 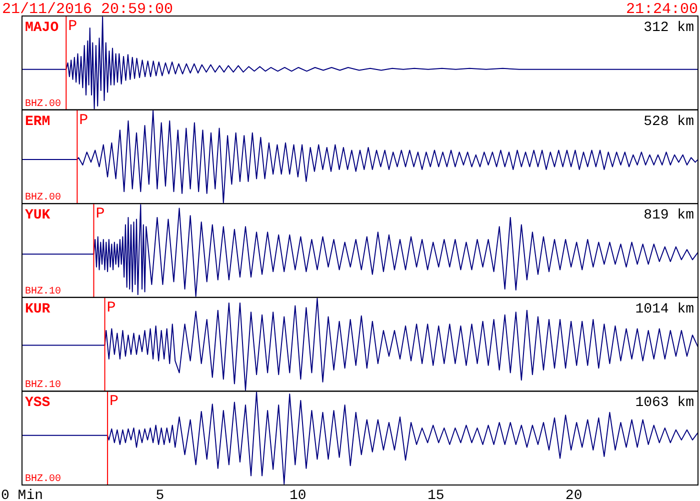 I want to click on x-tick-label: 15, so click(x=435, y=494).